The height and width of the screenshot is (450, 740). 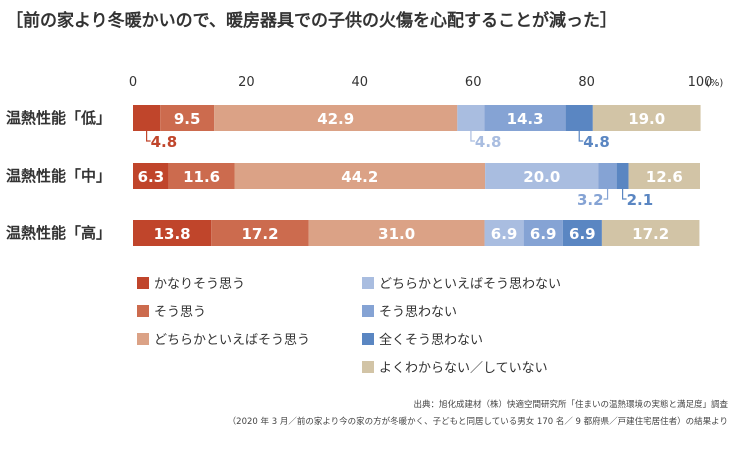 I want to click on x-tick-label: 40, so click(x=360, y=82).